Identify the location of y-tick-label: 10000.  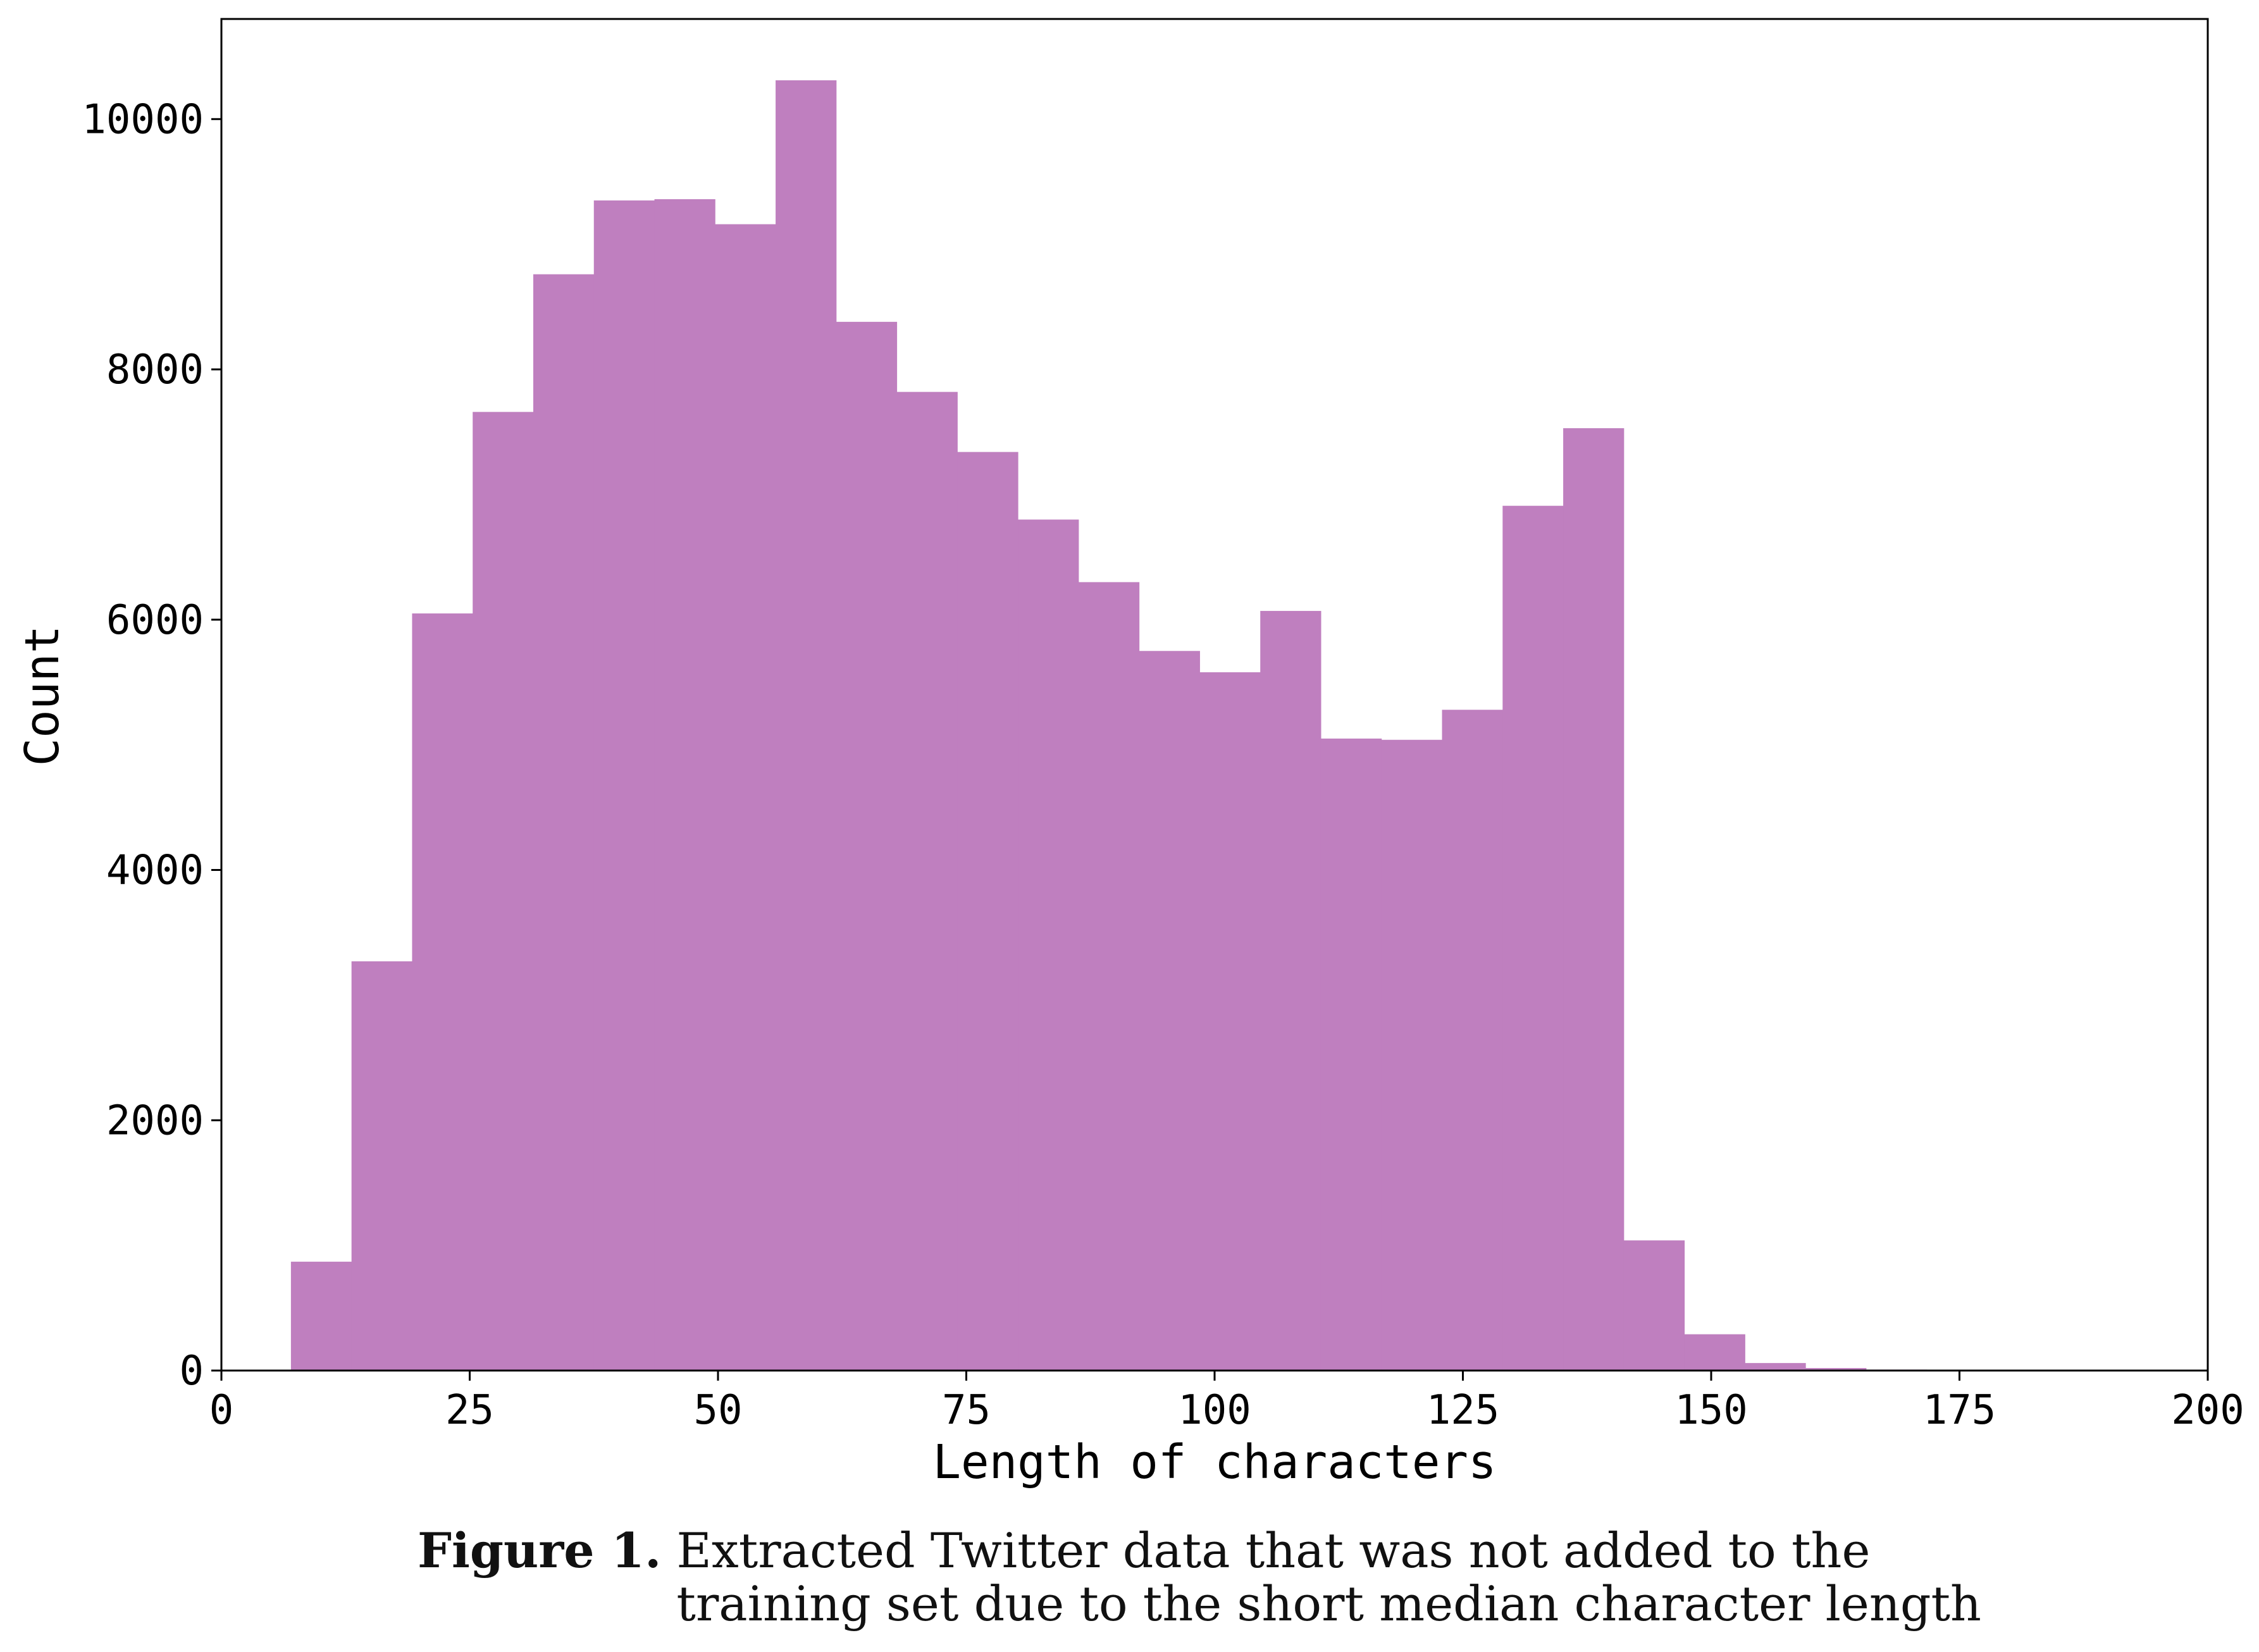
(143, 119).